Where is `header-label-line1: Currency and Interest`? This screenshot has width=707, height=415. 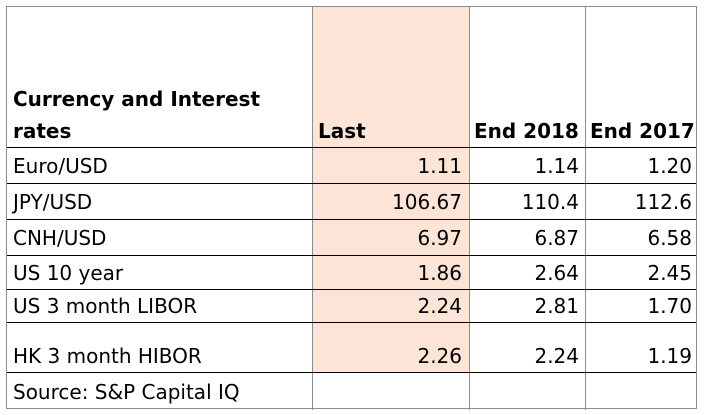 header-label-line1: Currency and Interest is located at coordinates (137, 99).